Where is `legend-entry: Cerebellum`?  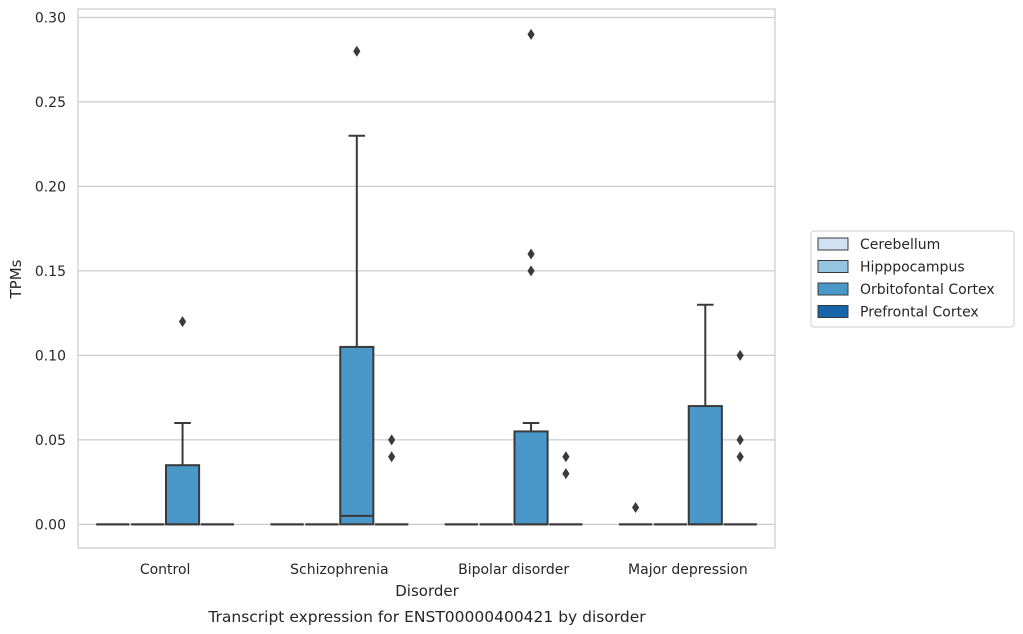
legend-entry: Cerebellum is located at coordinates (900, 245).